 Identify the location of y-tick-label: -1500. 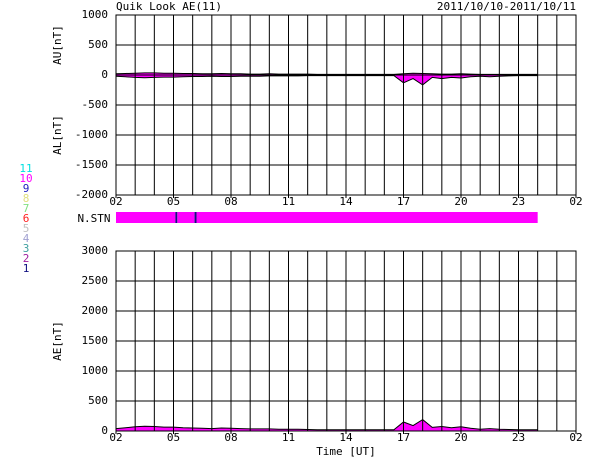
(91, 164).